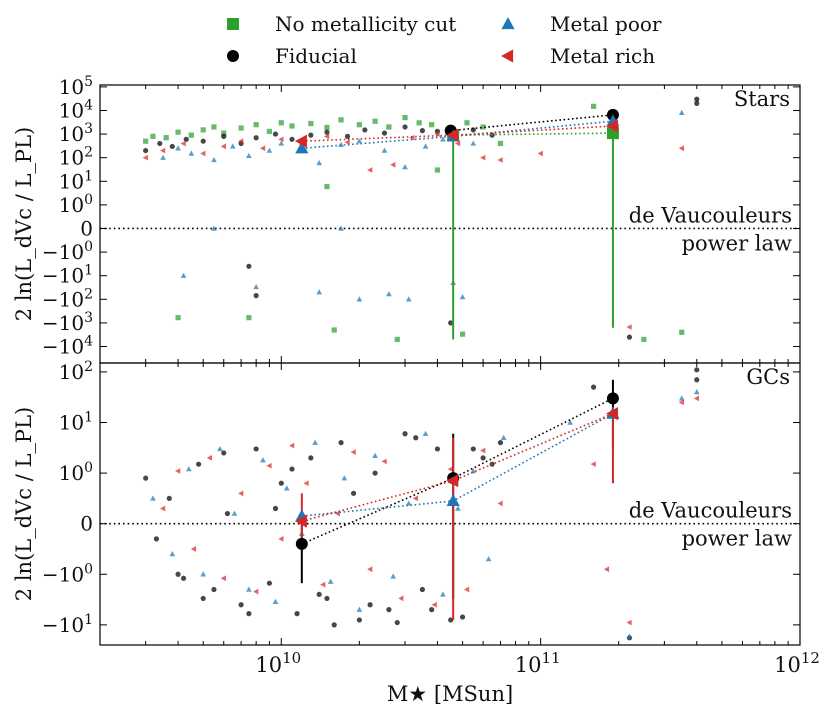  What do you see at coordinates (86, 228) in the screenshot?
I see `y-tick-label: 0` at bounding box center [86, 228].